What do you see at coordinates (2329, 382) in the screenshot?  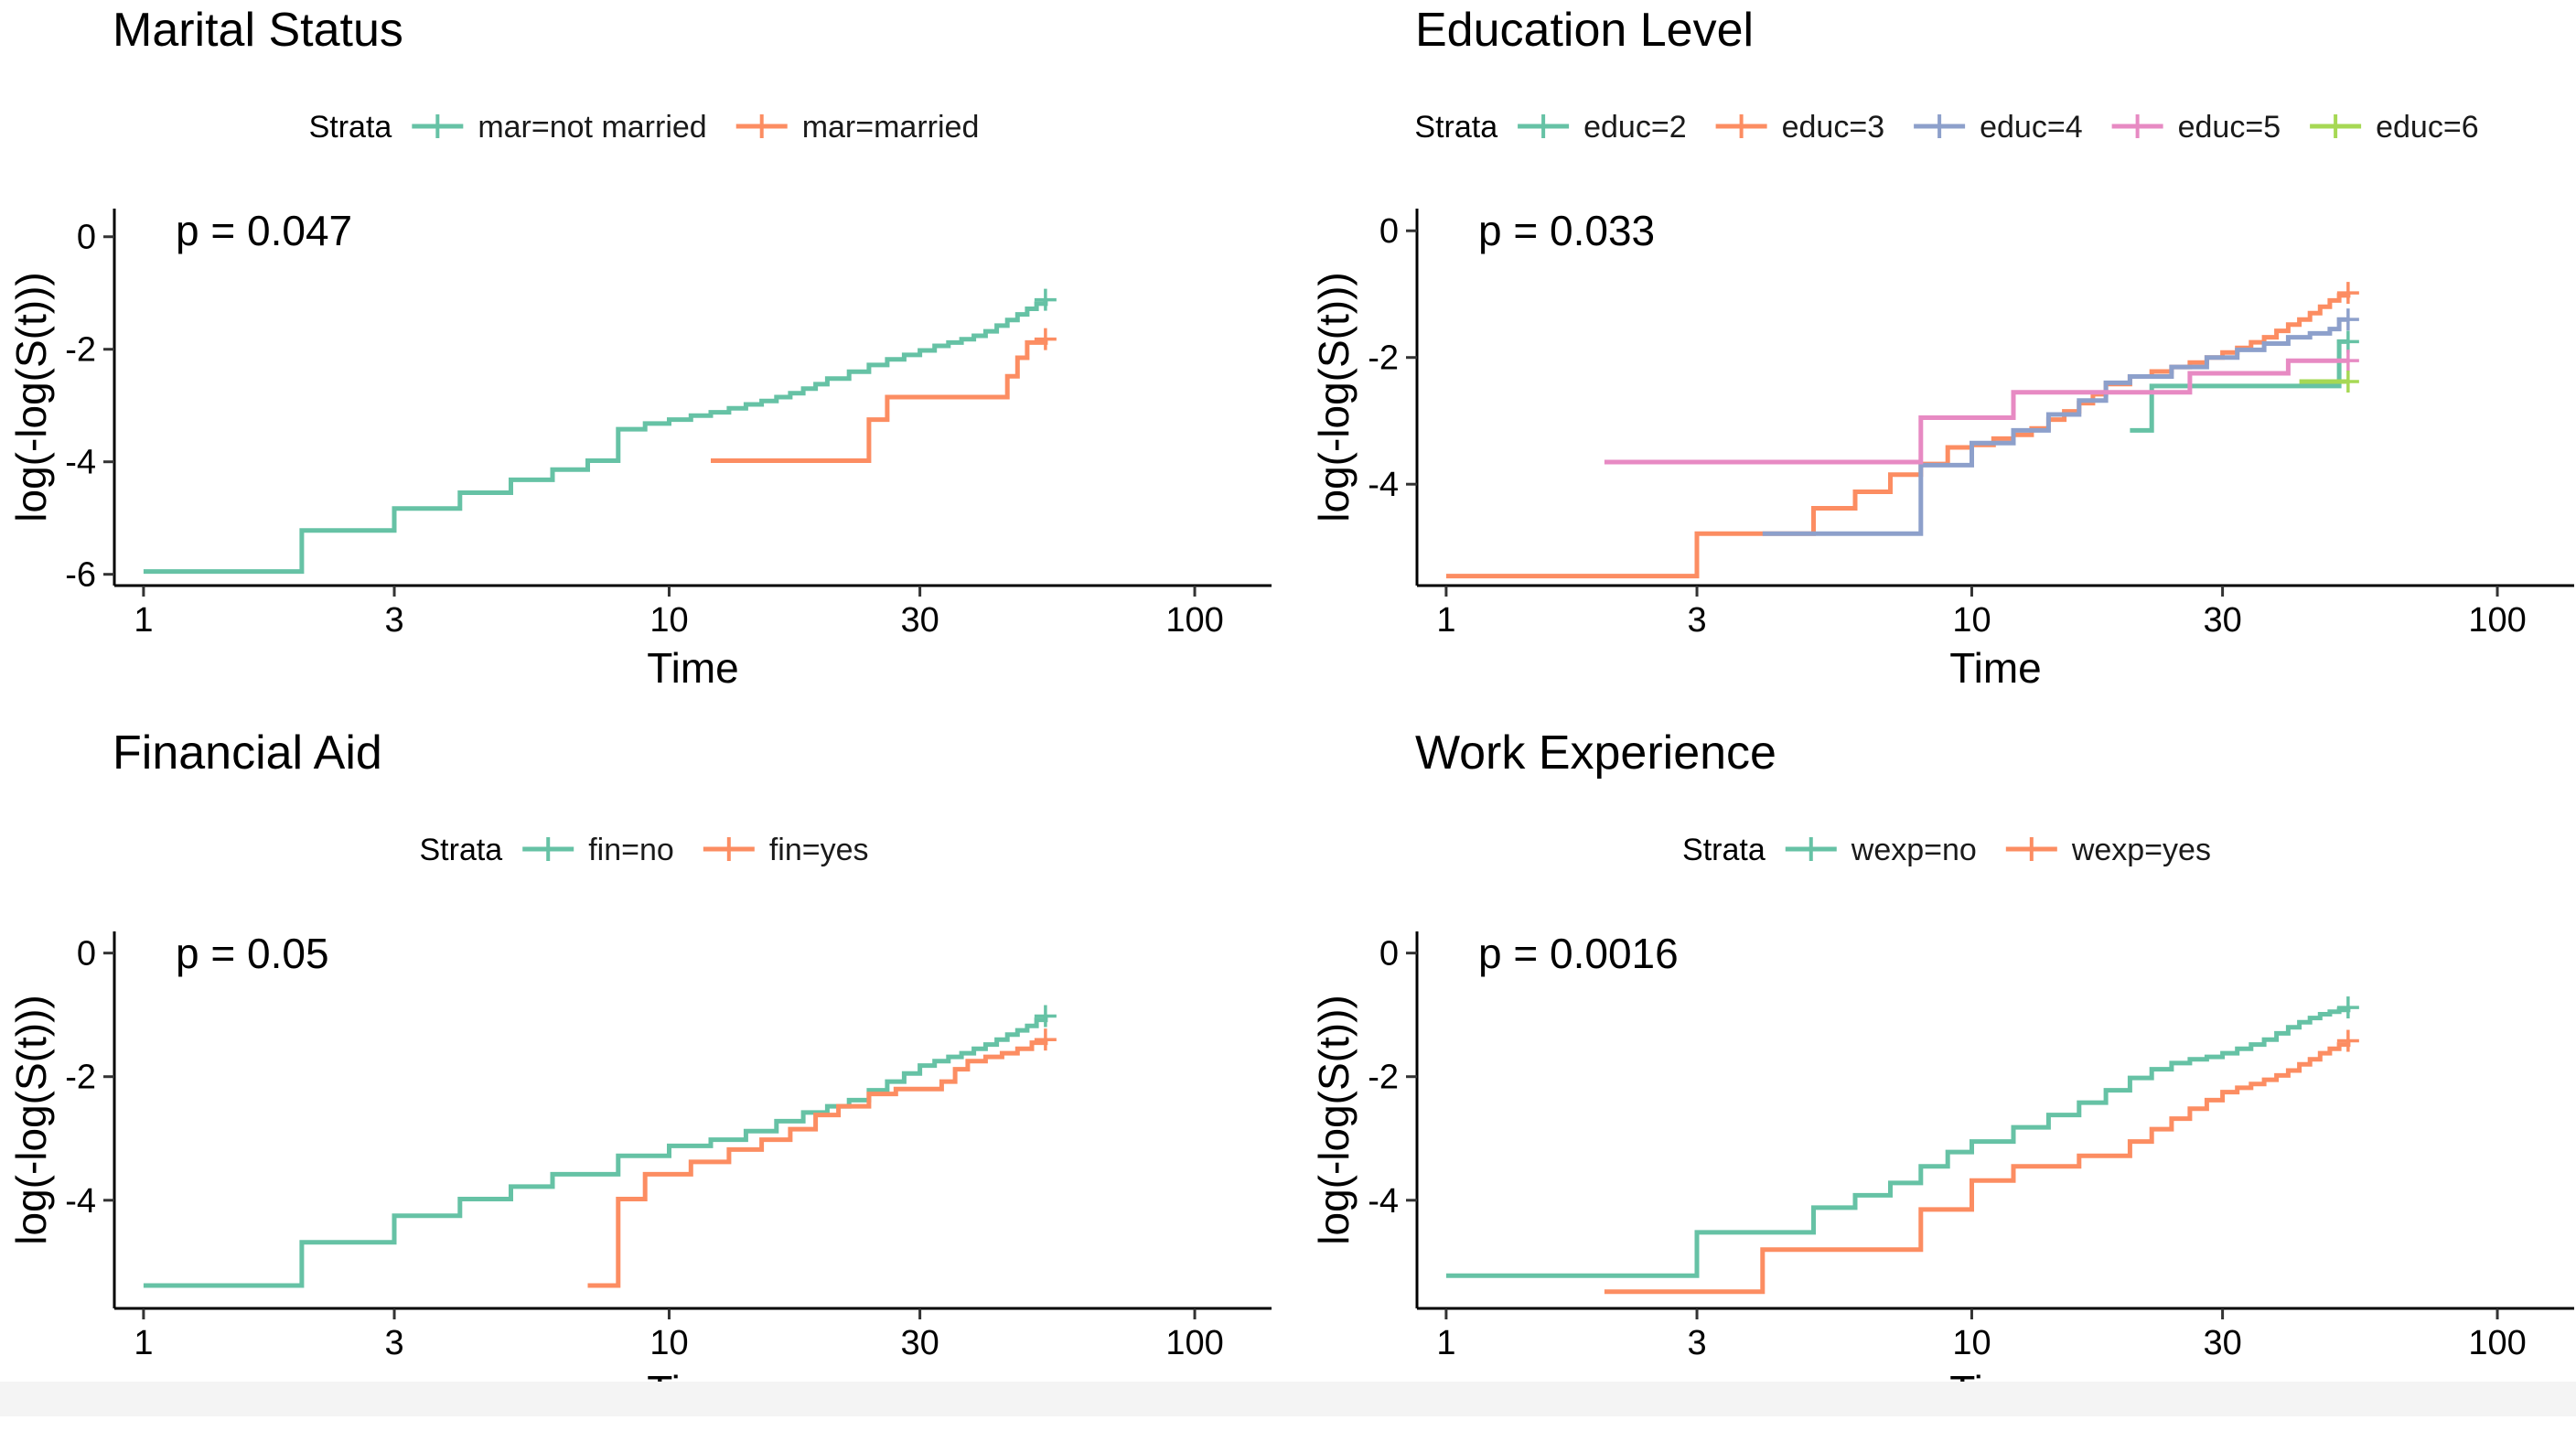 I see `series-educ=6` at bounding box center [2329, 382].